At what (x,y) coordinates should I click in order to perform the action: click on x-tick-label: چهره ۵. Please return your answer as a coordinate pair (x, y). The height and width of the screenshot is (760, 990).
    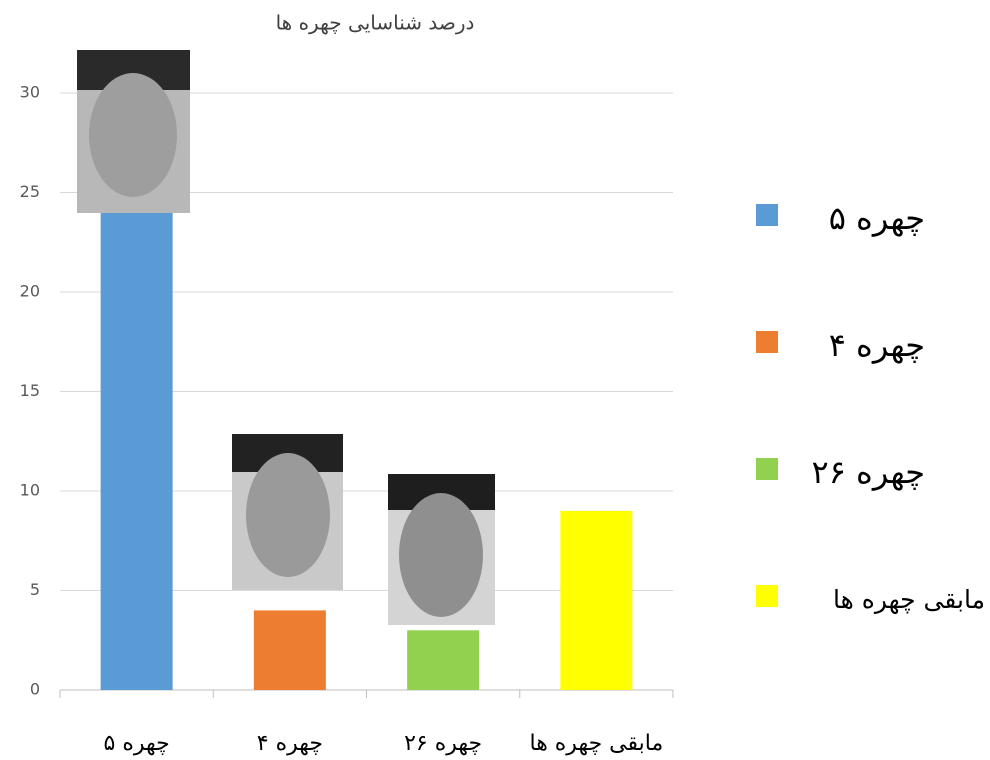
    Looking at the image, I should click on (137, 743).